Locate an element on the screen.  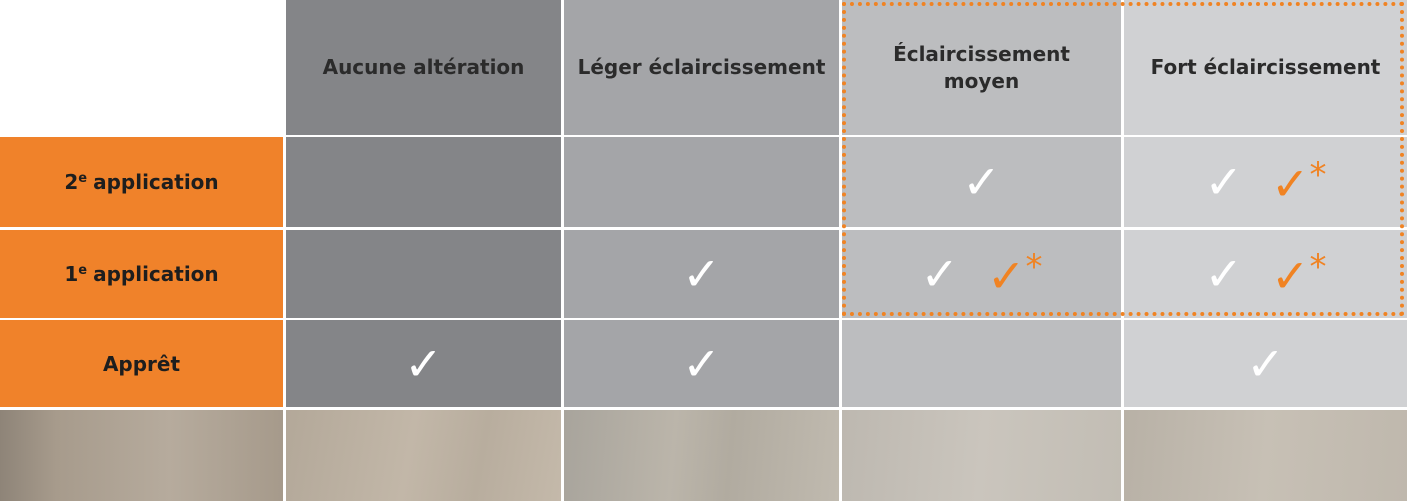
column-header: Fort éclaircissement is located at coordinates (1265, 67).